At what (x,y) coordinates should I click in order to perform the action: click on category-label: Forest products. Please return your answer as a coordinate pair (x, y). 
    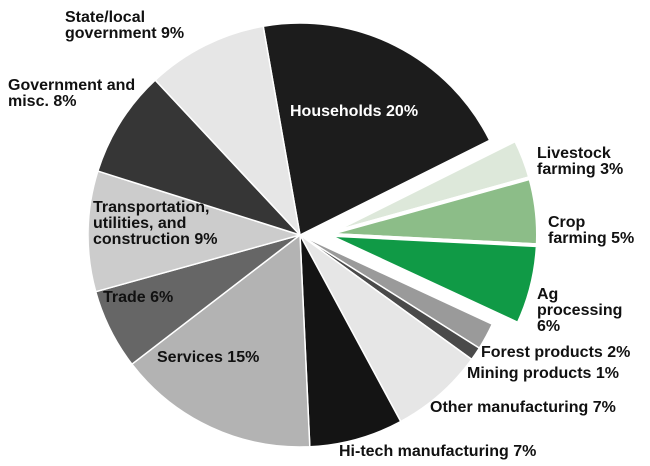
    Looking at the image, I should click on (542, 352).